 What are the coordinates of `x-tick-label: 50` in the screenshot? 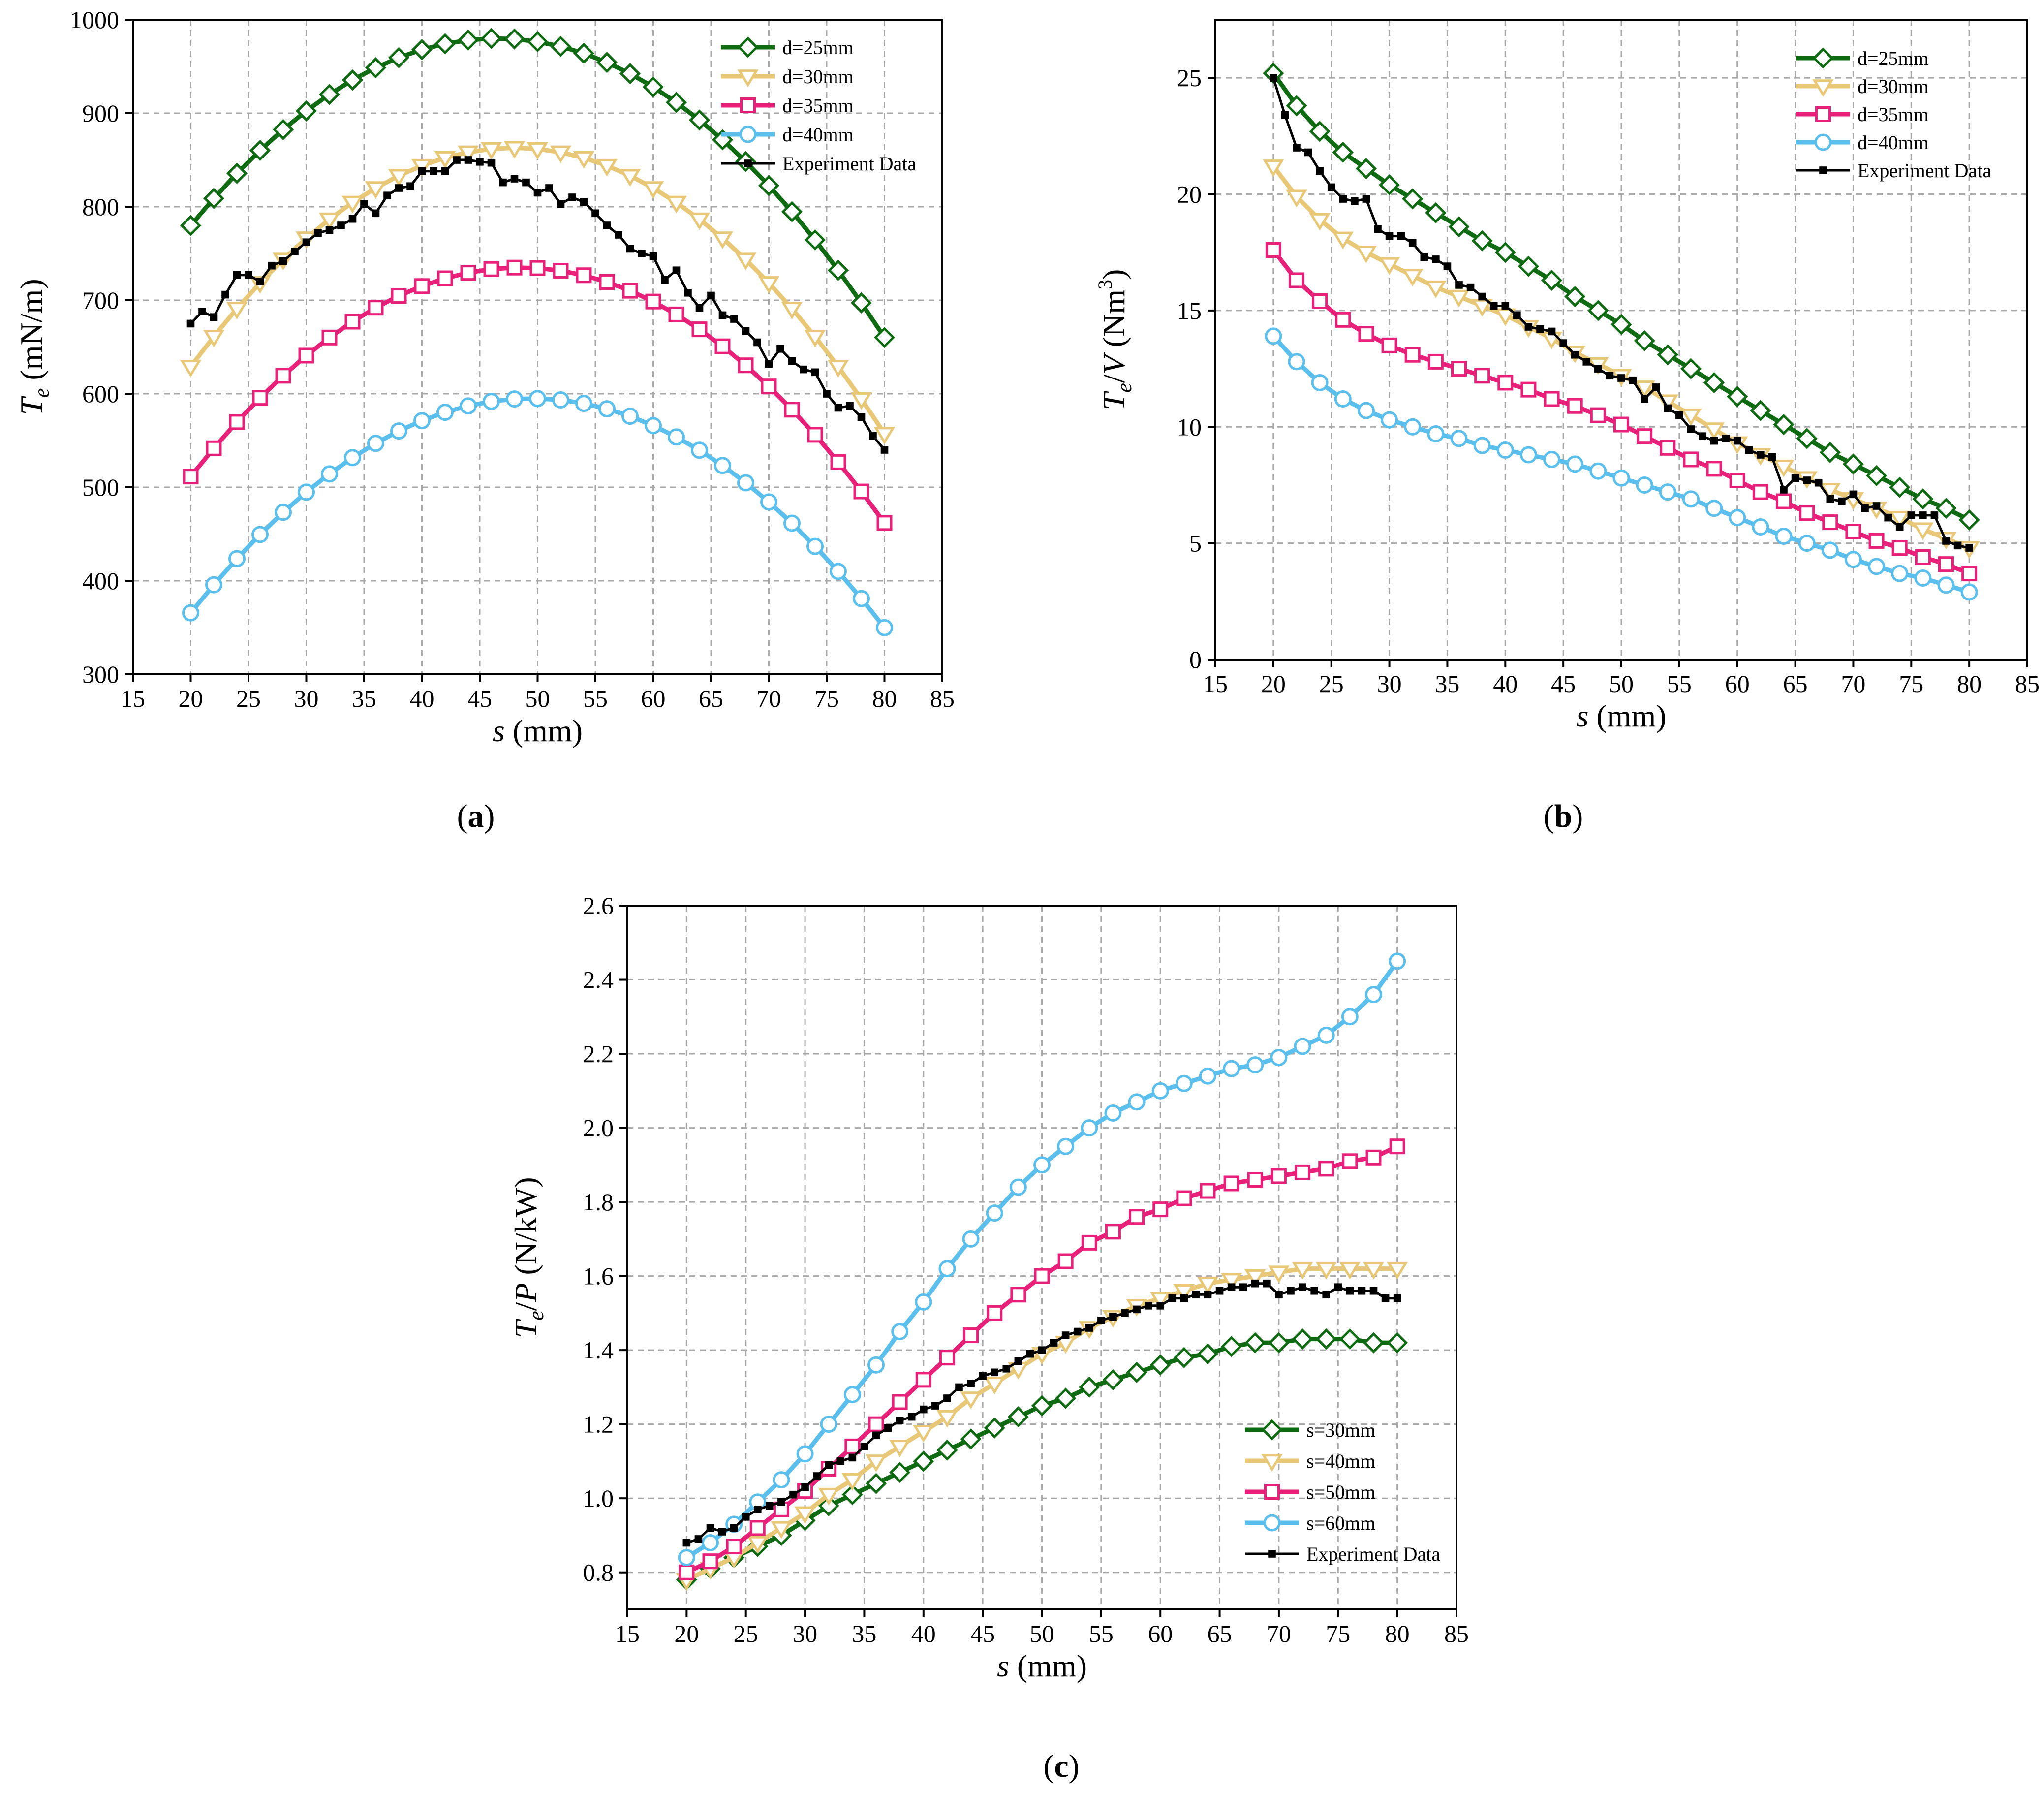 It's located at (1621, 683).